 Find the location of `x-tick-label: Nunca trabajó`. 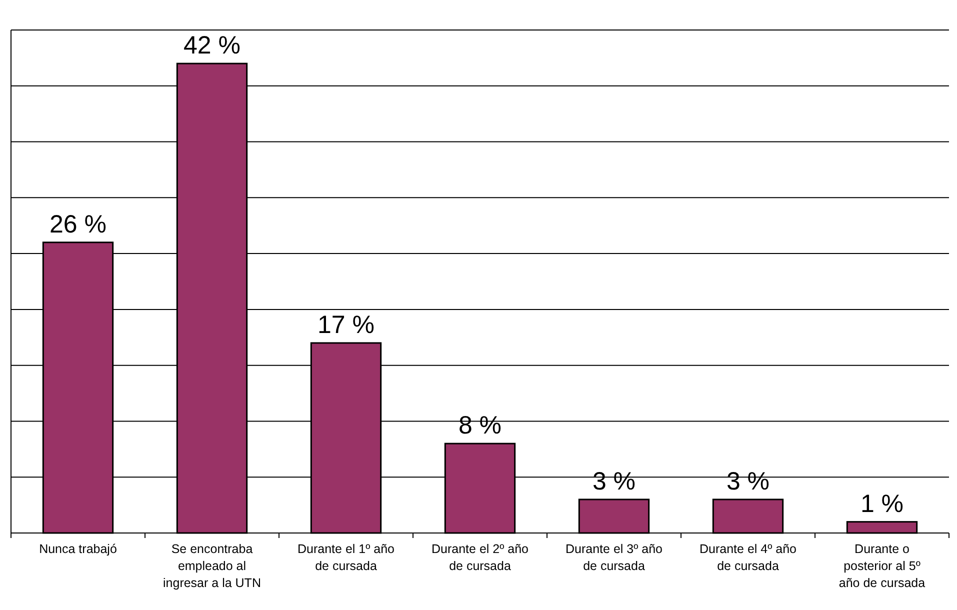

x-tick-label: Nunca trabajó is located at coordinates (78, 549).